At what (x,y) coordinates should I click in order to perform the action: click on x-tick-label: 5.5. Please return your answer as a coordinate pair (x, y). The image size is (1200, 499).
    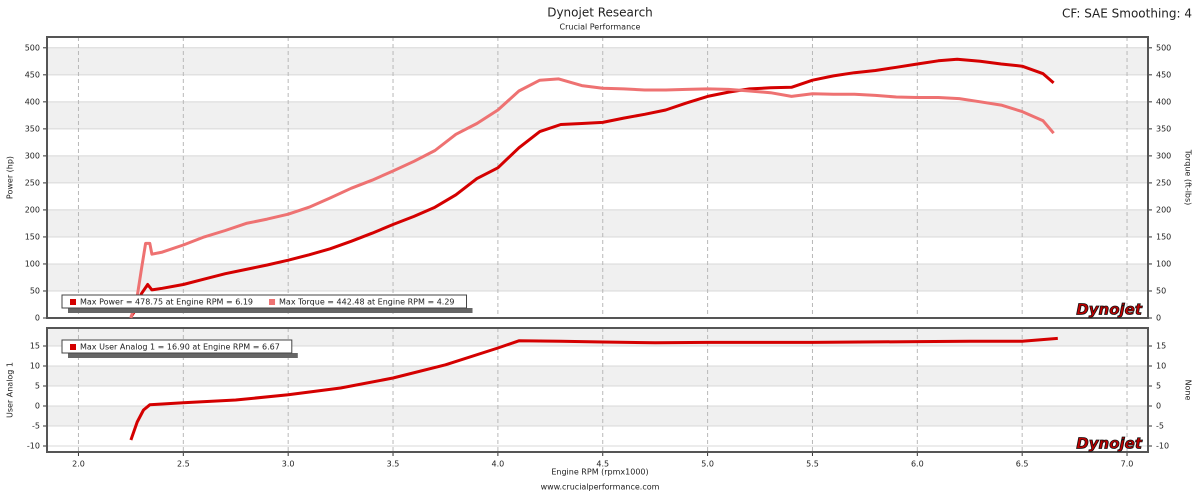
    Looking at the image, I should click on (812, 464).